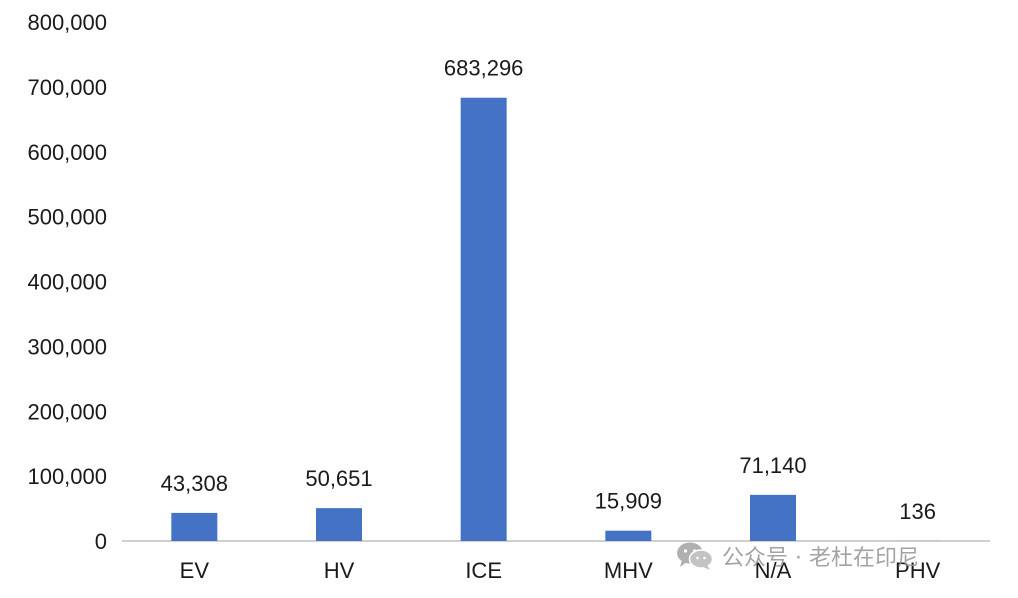  I want to click on y-tick-label: 400,000, so click(67, 282).